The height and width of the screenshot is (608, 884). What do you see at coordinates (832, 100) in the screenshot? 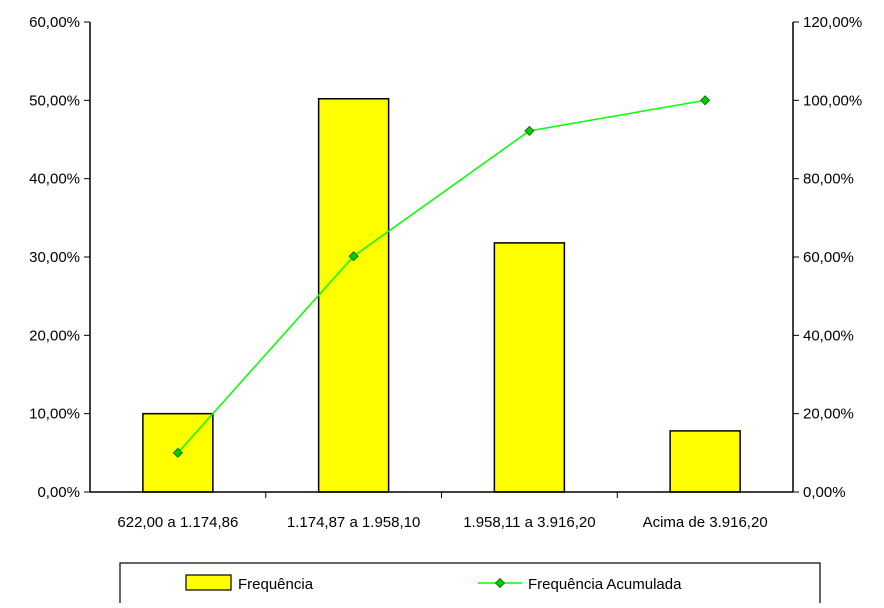
I see `right-tick-label: 100,00%` at bounding box center [832, 100].